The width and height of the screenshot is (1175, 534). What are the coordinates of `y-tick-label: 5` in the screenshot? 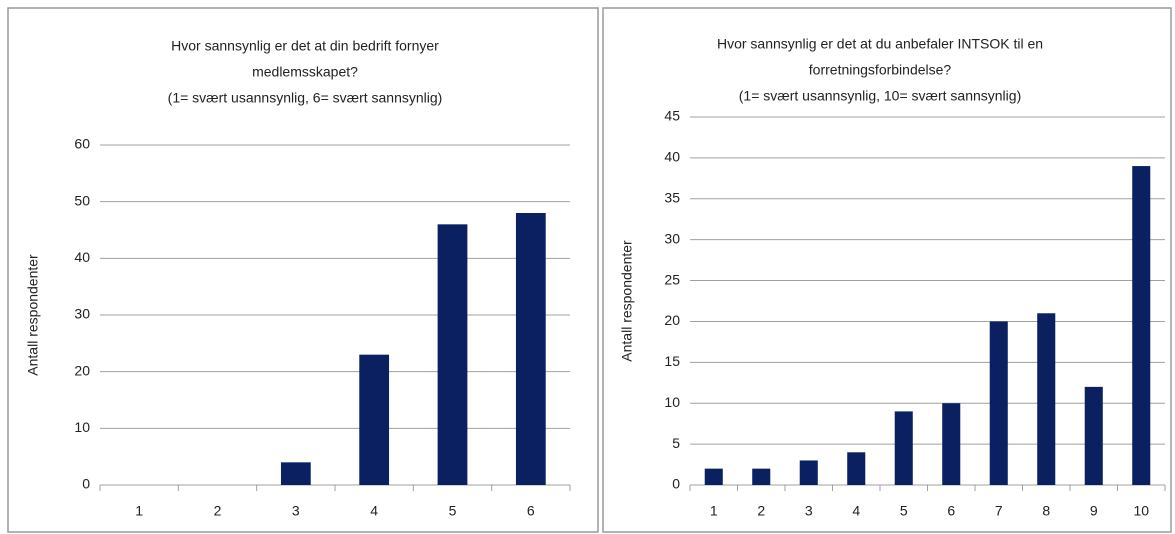 It's located at (676, 443).